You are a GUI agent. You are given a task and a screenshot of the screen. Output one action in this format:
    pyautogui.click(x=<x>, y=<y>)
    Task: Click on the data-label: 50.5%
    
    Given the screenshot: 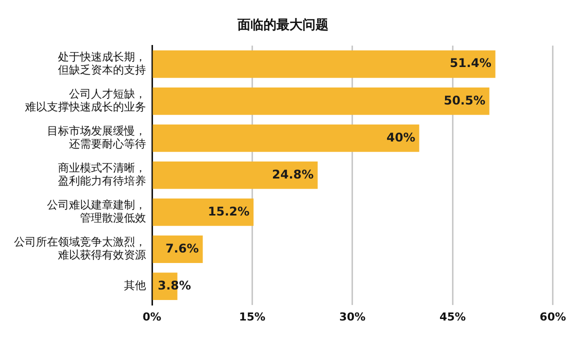 What is the action you would take?
    pyautogui.click(x=465, y=100)
    